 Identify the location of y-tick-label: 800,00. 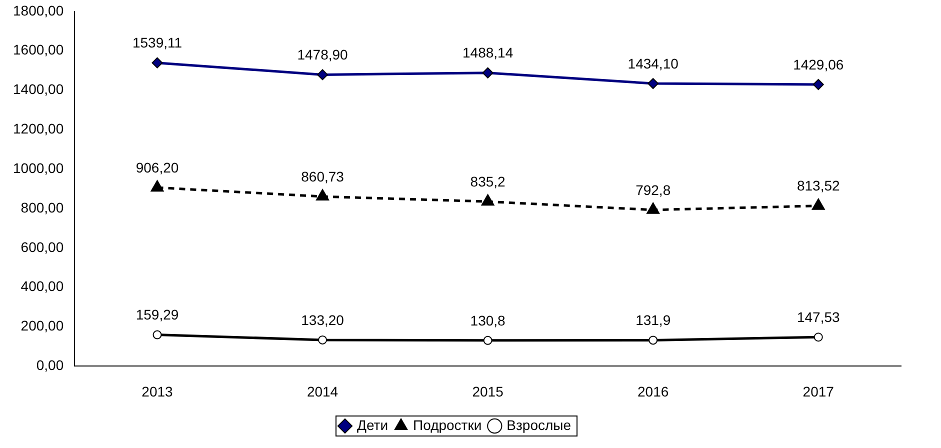
(42, 207).